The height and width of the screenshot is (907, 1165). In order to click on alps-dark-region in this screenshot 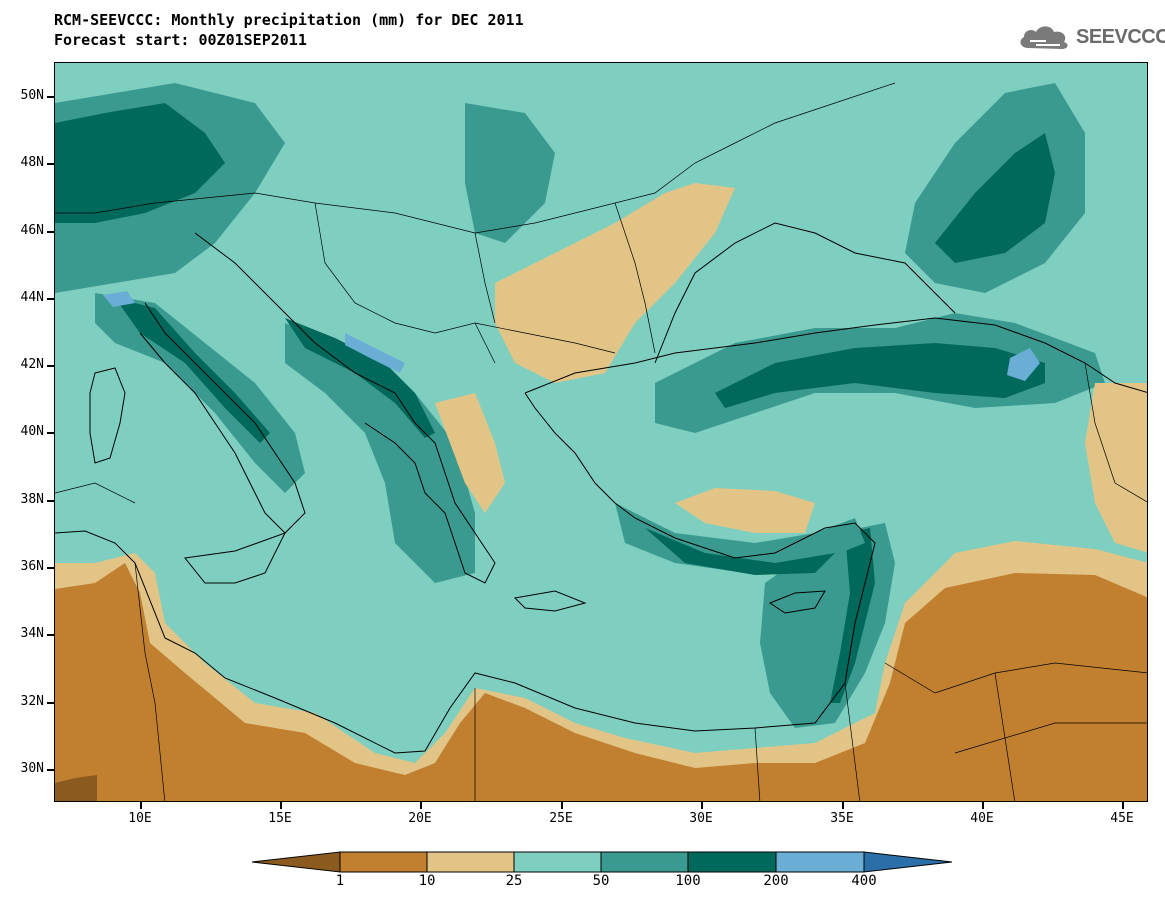, I will do `click(140, 163)`.